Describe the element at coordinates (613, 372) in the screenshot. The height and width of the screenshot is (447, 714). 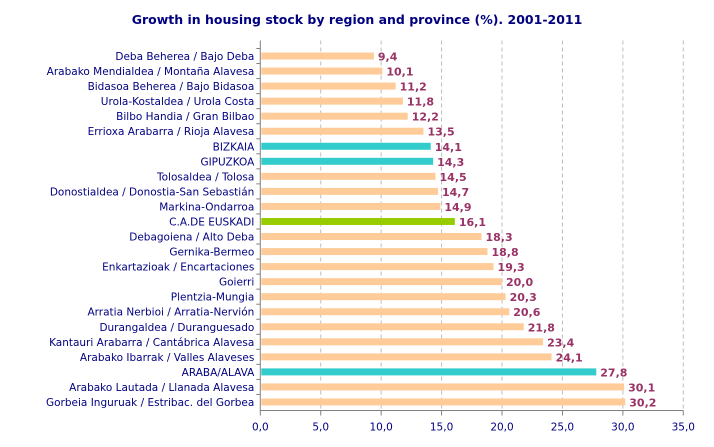
I see `data-label: 27,8` at that location.